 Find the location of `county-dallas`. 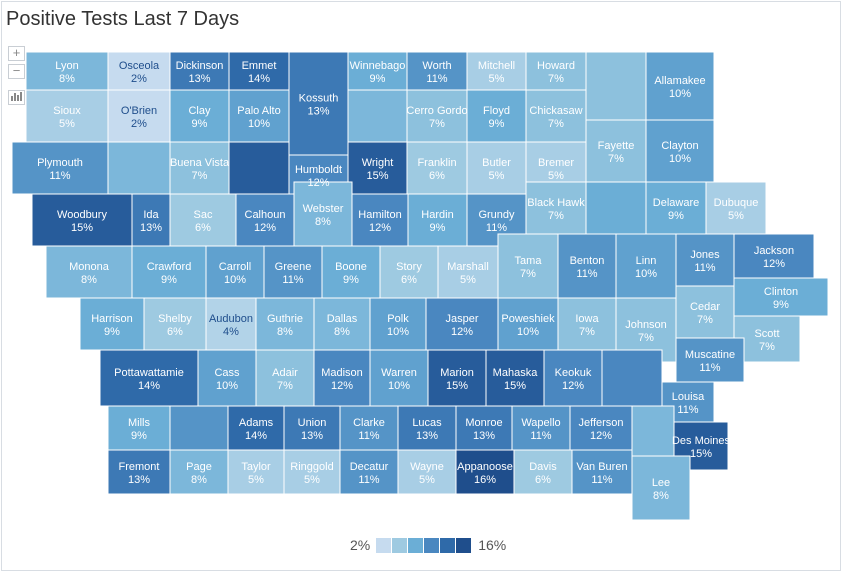

county-dallas is located at coordinates (342, 324).